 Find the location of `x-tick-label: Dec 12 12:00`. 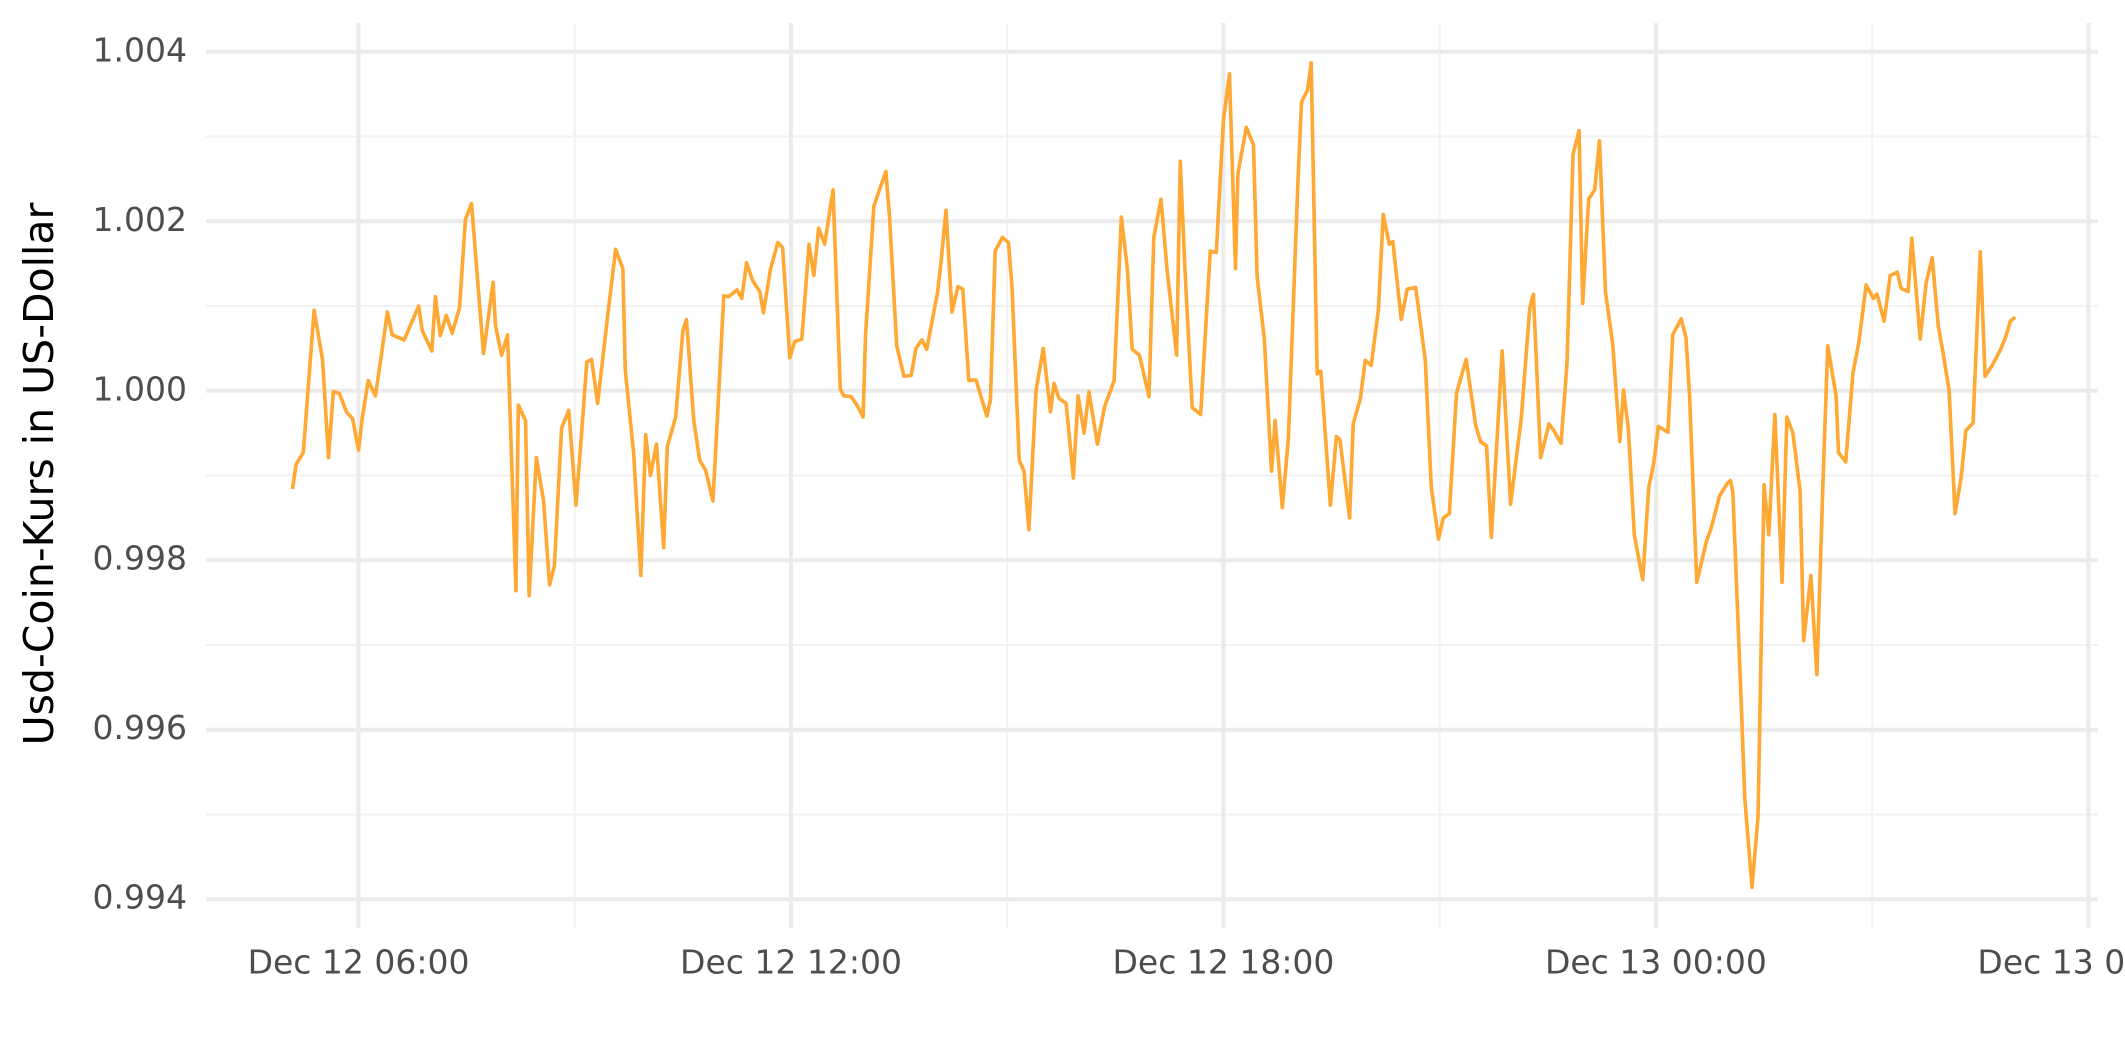

x-tick-label: Dec 12 12:00 is located at coordinates (791, 962).